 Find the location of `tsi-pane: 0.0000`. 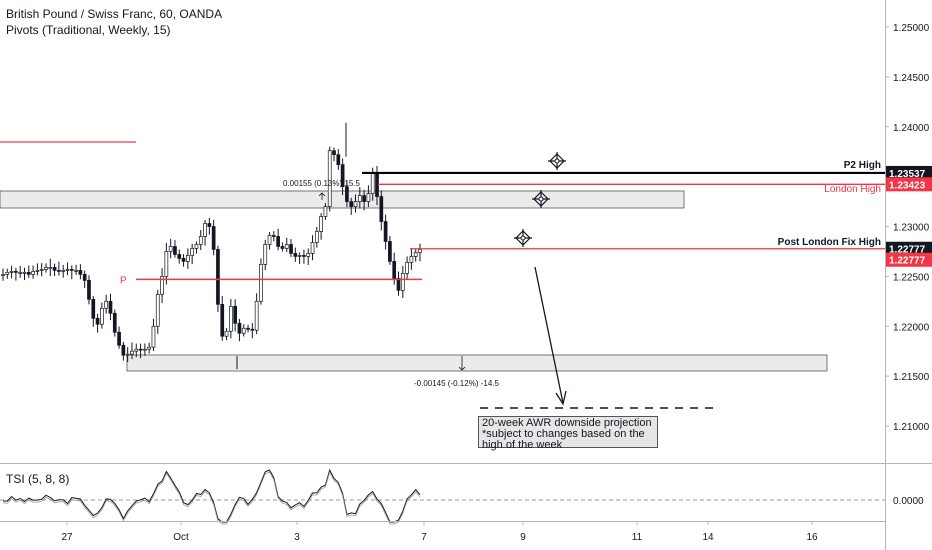

tsi-pane: 0.0000 is located at coordinates (462, 496).